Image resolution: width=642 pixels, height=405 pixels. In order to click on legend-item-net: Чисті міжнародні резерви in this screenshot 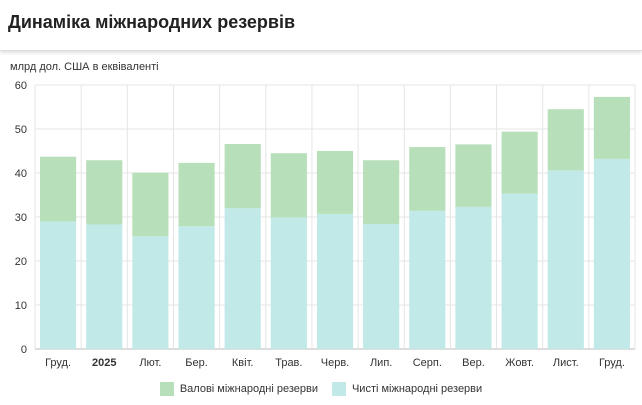, I will do `click(407, 389)`.